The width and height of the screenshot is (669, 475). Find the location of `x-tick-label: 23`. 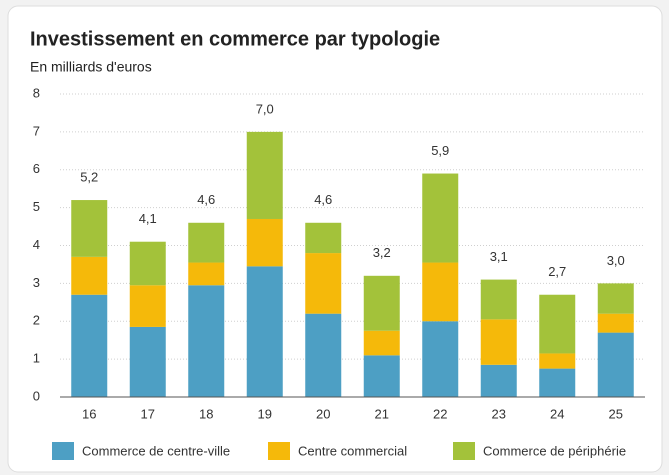

x-tick-label: 23 is located at coordinates (499, 413).